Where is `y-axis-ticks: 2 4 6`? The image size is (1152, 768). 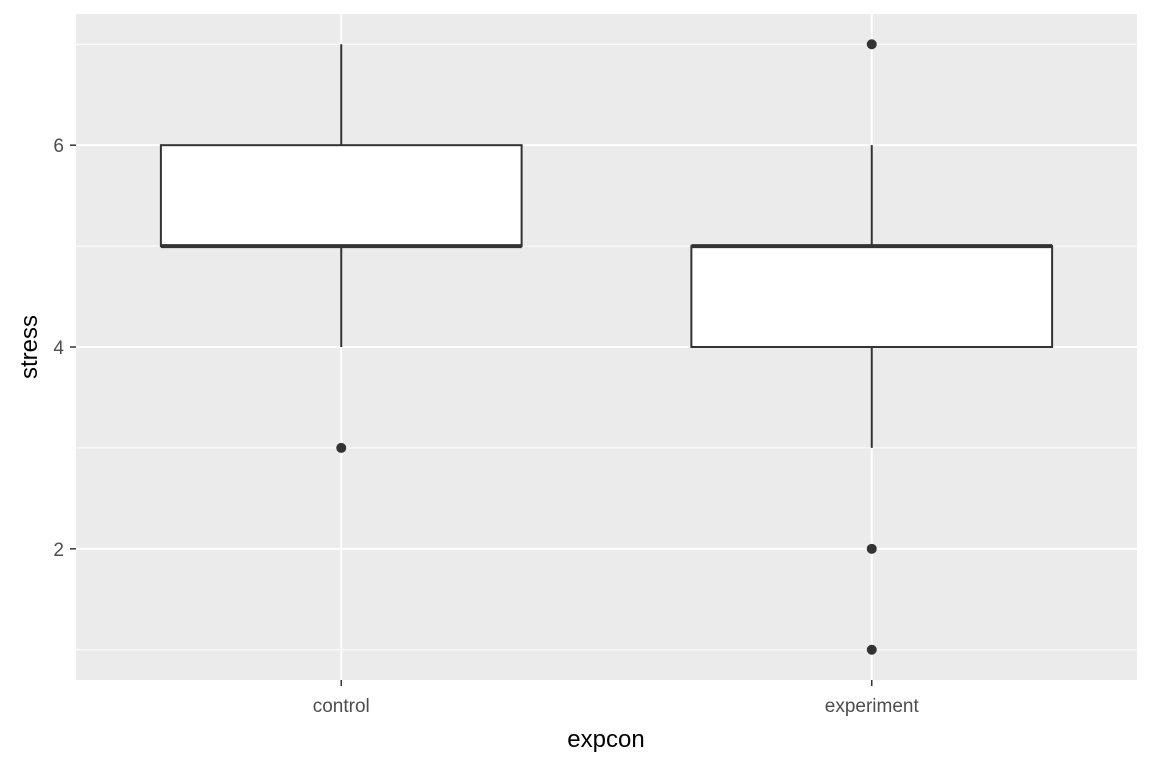
y-axis-ticks: 2 4 6 is located at coordinates (64, 348).